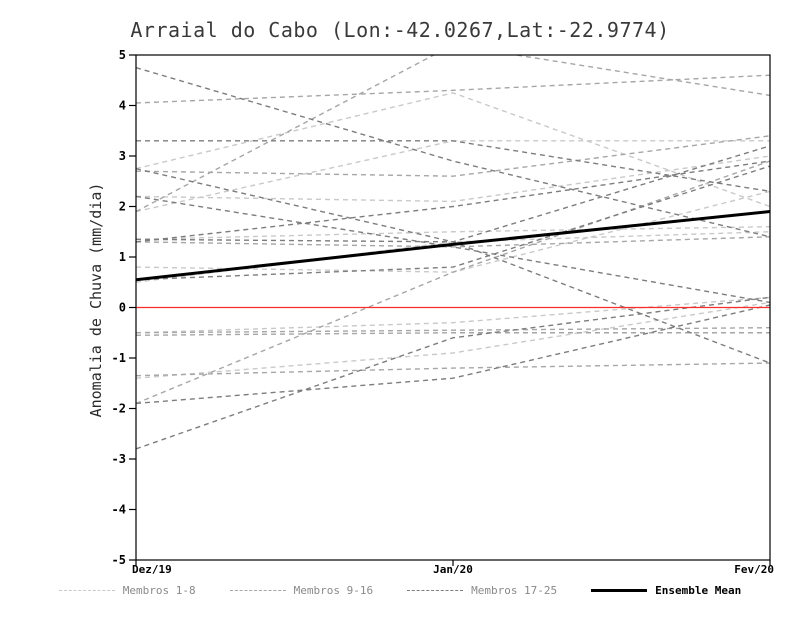 The height and width of the screenshot is (618, 800). What do you see at coordinates (453, 369) in the screenshot?
I see `membro-13-line` at bounding box center [453, 369].